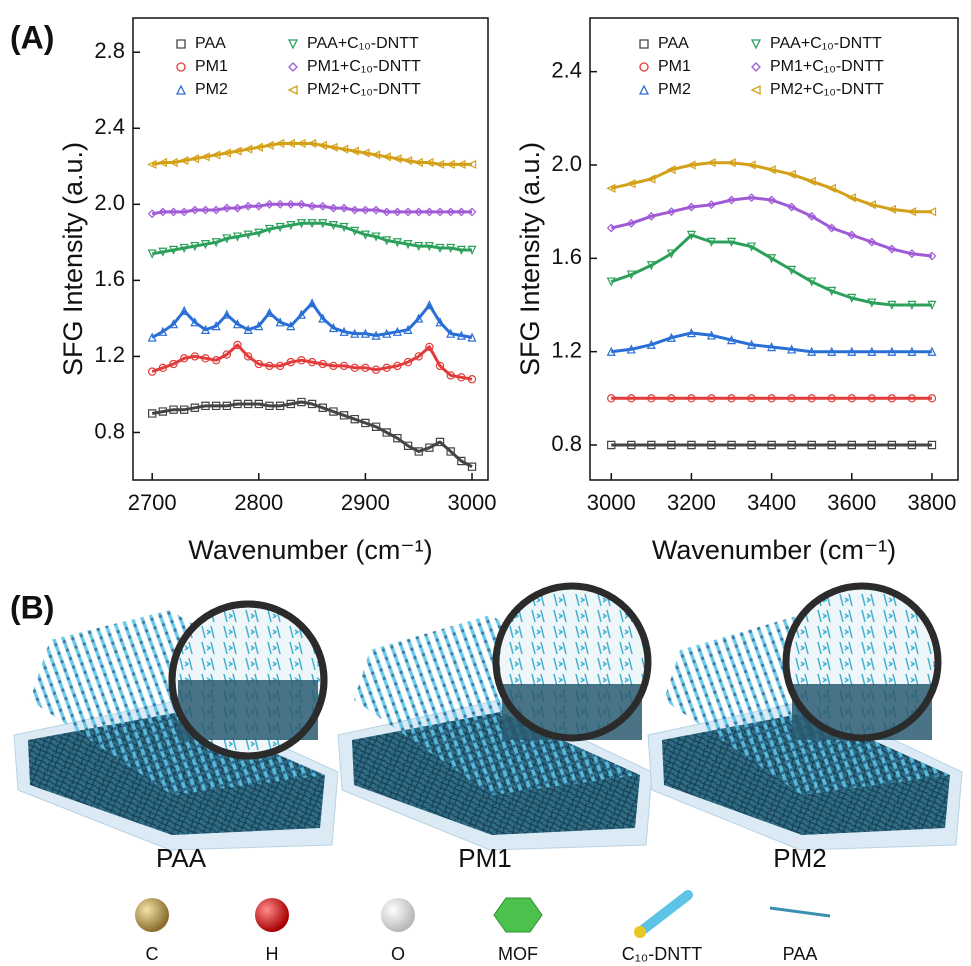  Describe the element at coordinates (691, 502) in the screenshot. I see `x-tick-label: 3200` at that location.